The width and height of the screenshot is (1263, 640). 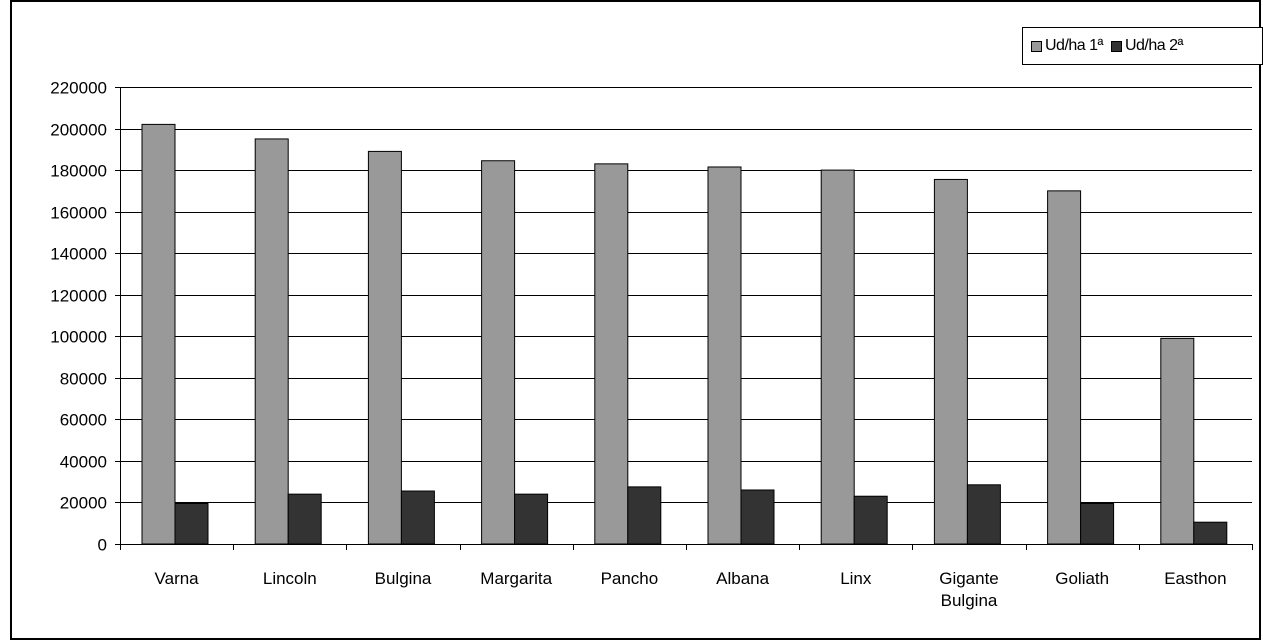 I want to click on x-category-label-6: Linx, so click(x=856, y=578).